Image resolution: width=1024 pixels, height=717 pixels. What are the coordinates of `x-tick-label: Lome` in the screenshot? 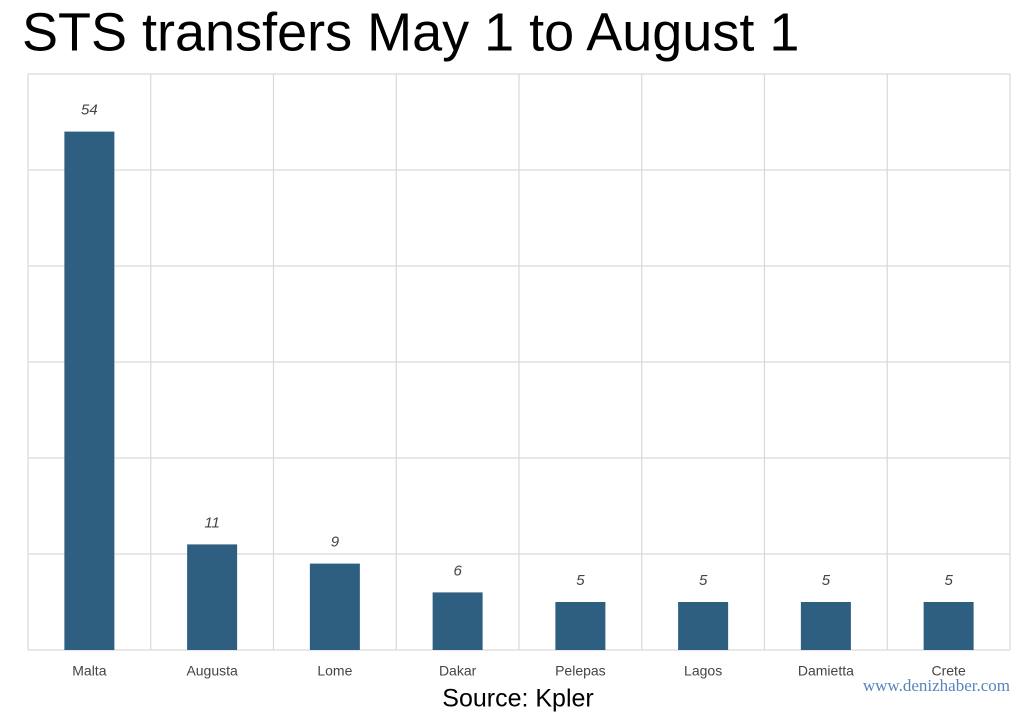 It's located at (334, 671).